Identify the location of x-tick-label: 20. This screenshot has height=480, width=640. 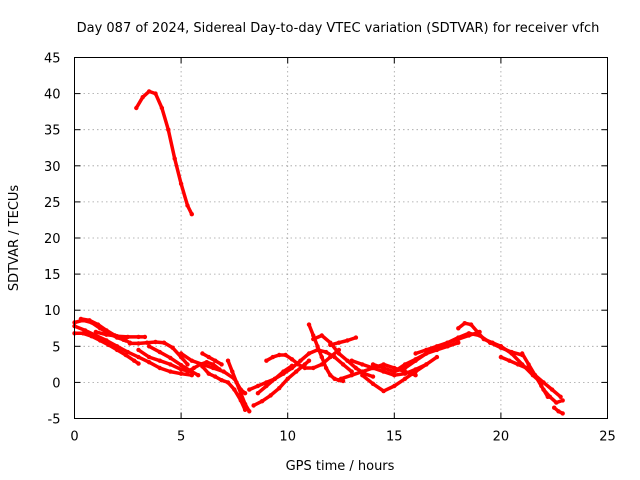
(501, 437).